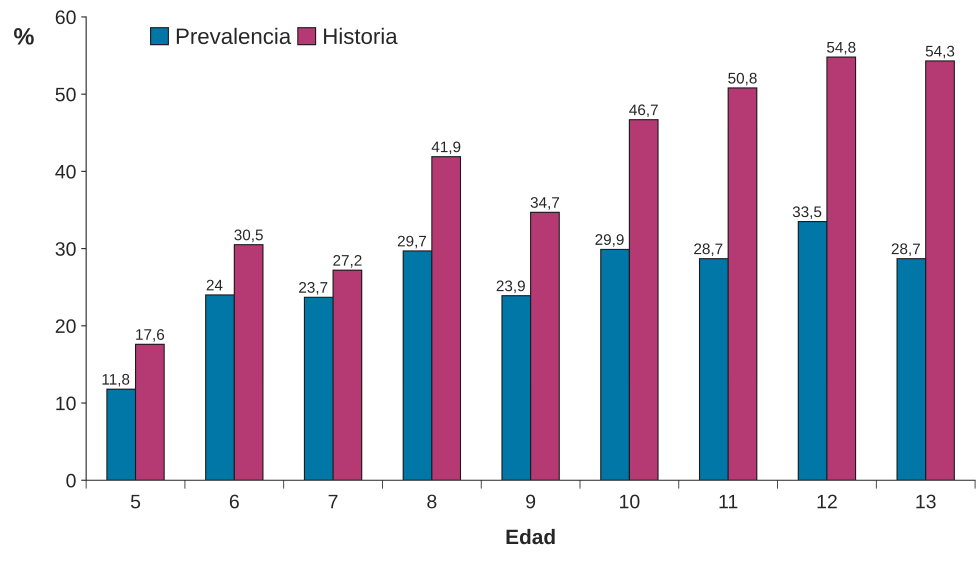 This screenshot has width=979, height=565. Describe the element at coordinates (729, 501) in the screenshot. I see `x-tick-label: 11` at that location.